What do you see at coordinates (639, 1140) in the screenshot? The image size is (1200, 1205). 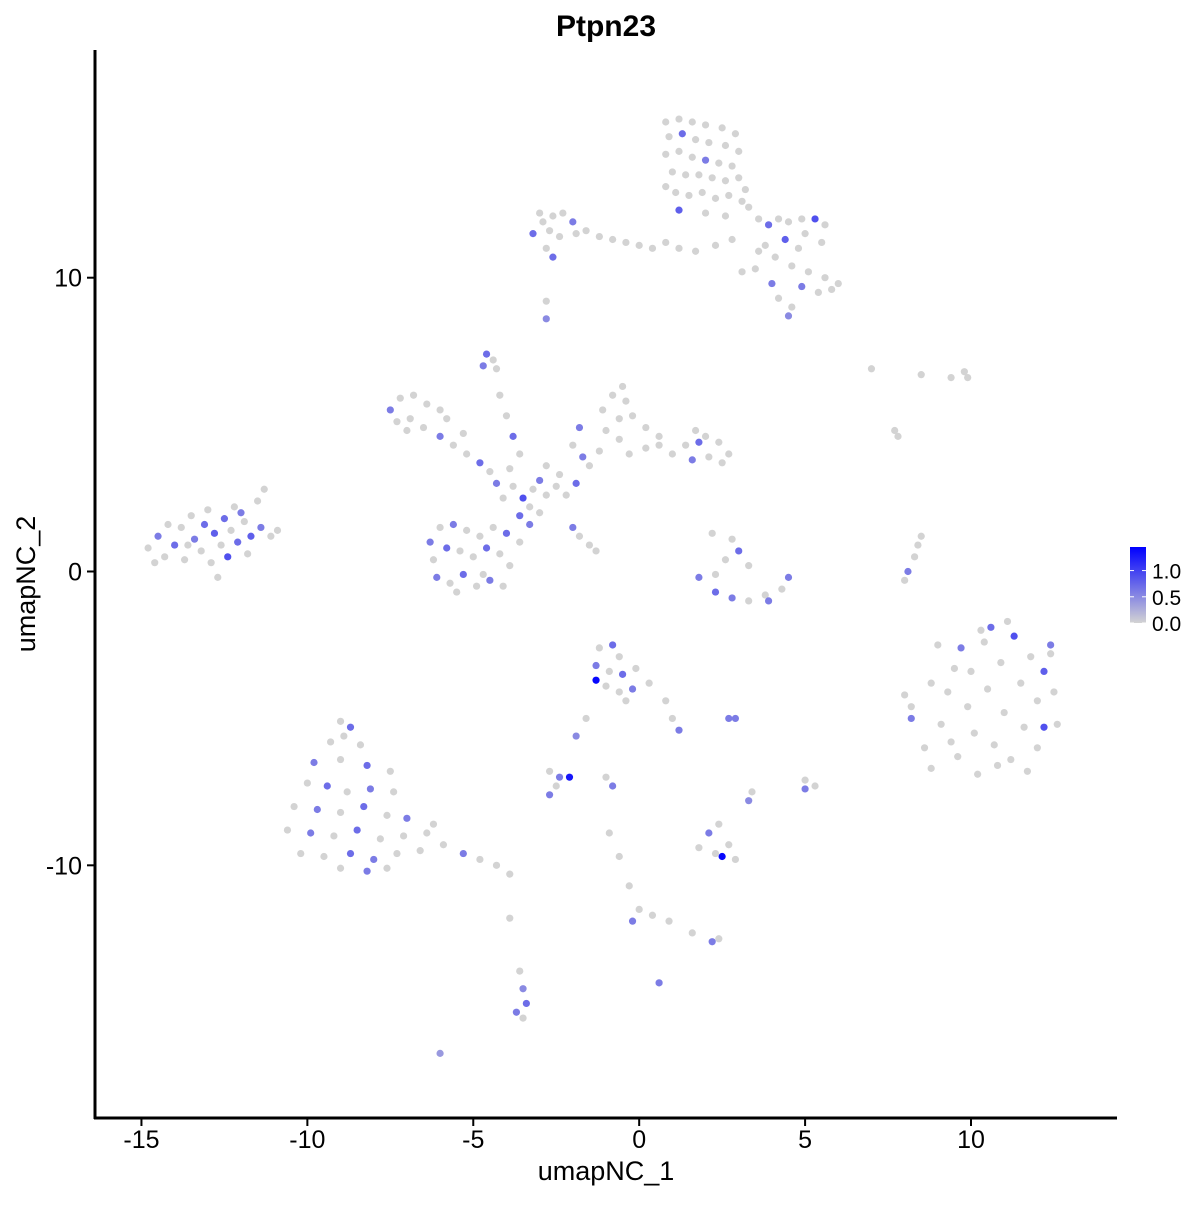 I see `x-tick-label: 0` at bounding box center [639, 1140].